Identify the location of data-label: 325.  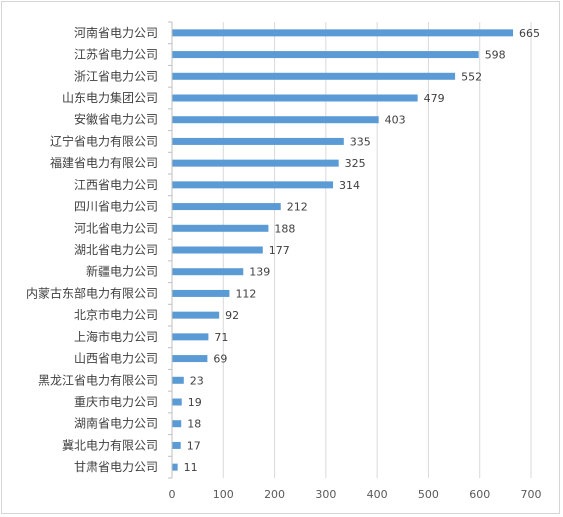
(355, 163).